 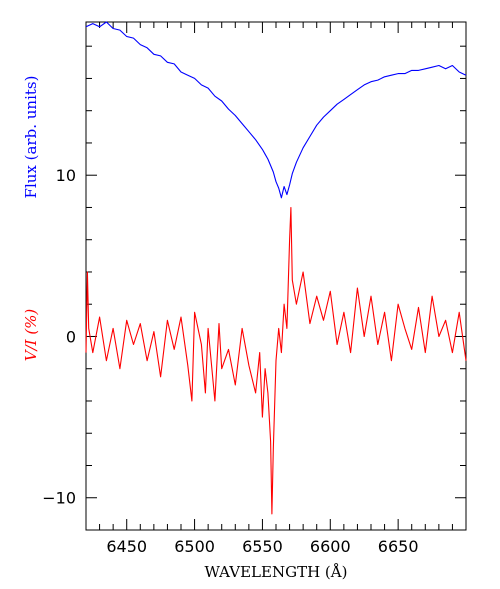 What do you see at coordinates (66, 175) in the screenshot?
I see `y-tick-label: 10` at bounding box center [66, 175].